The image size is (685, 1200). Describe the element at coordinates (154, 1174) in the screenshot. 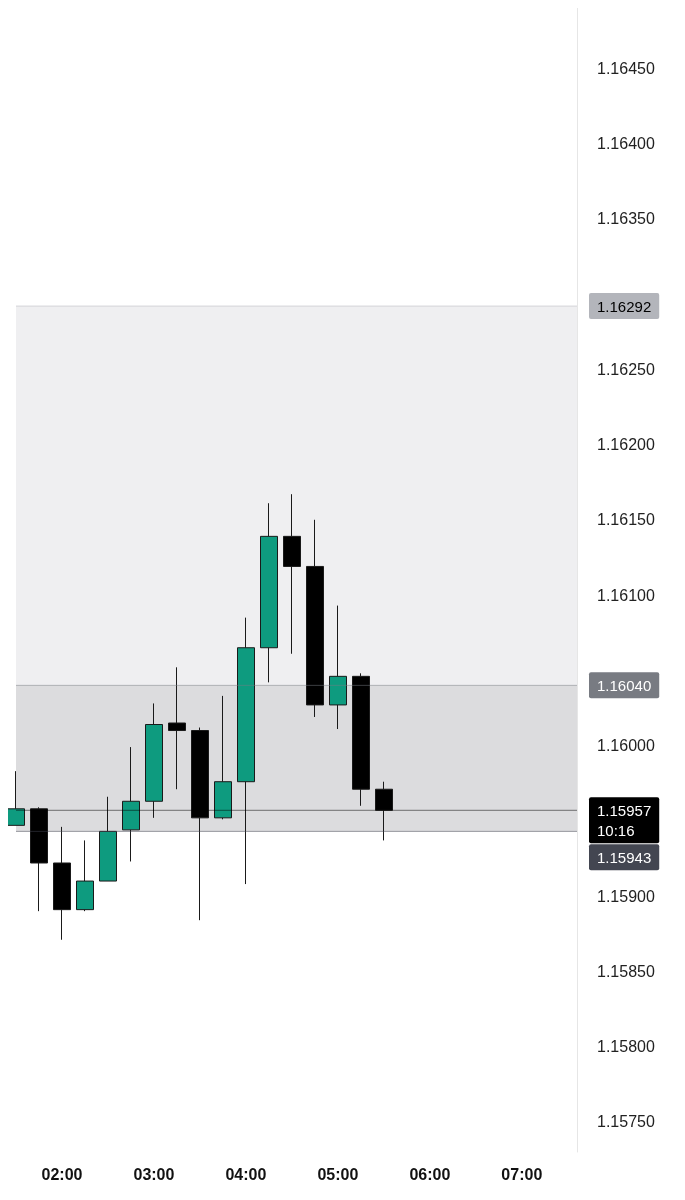

I see `x-tick-label: 03:00` at that location.